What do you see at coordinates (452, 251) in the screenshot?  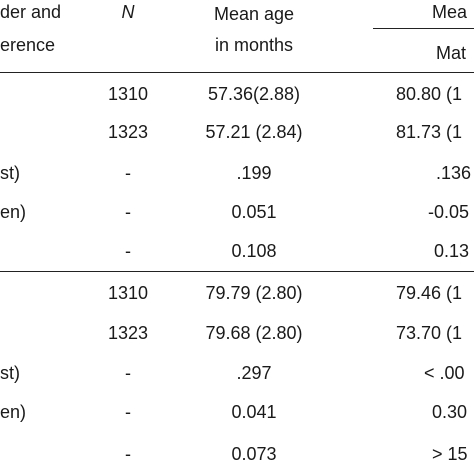 I see `row-5-mean: 0.13` at bounding box center [452, 251].